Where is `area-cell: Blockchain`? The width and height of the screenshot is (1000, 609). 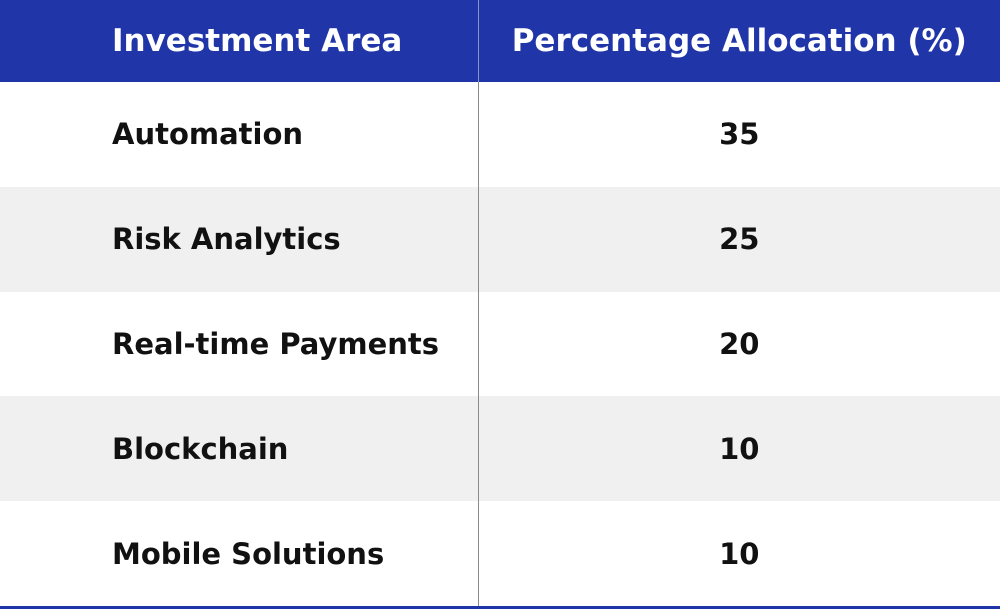 area-cell: Blockchain is located at coordinates (239, 449).